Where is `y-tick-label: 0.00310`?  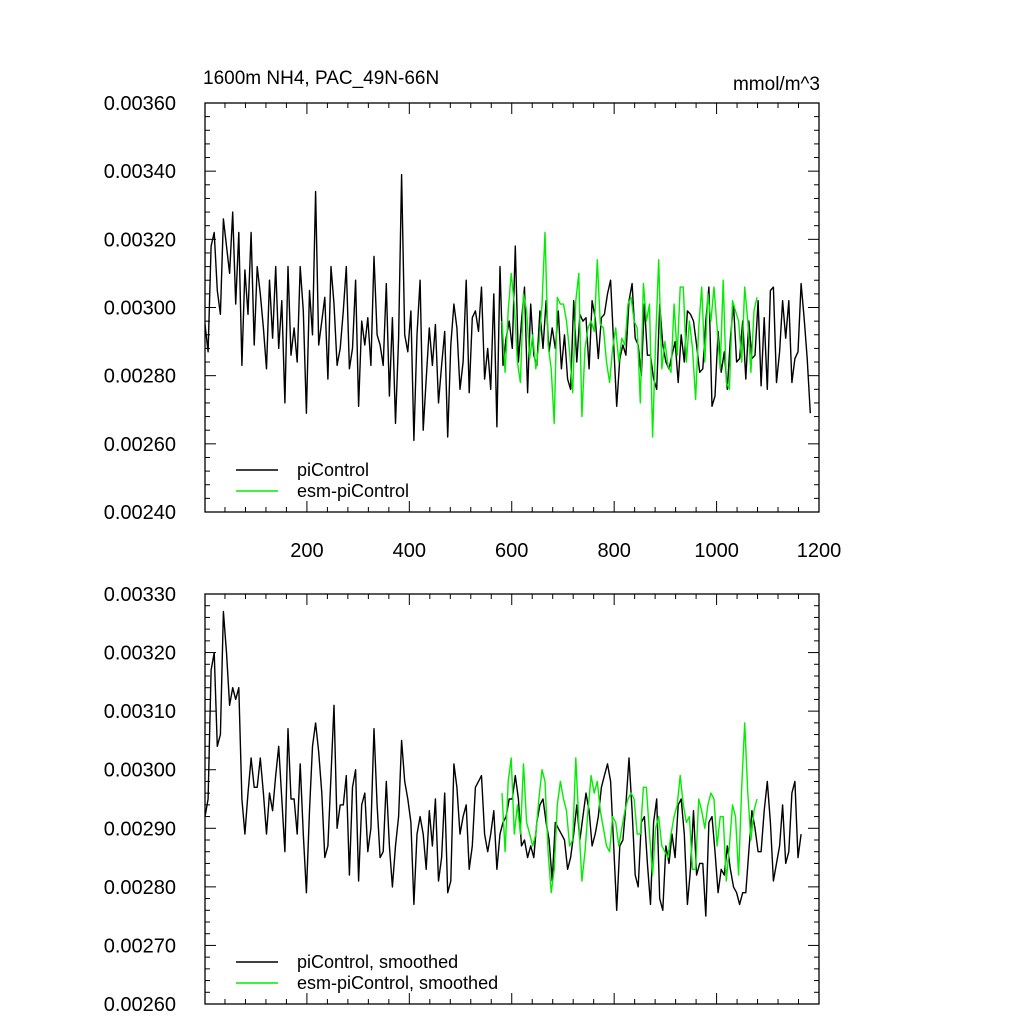
y-tick-label: 0.00310 is located at coordinates (140, 712).